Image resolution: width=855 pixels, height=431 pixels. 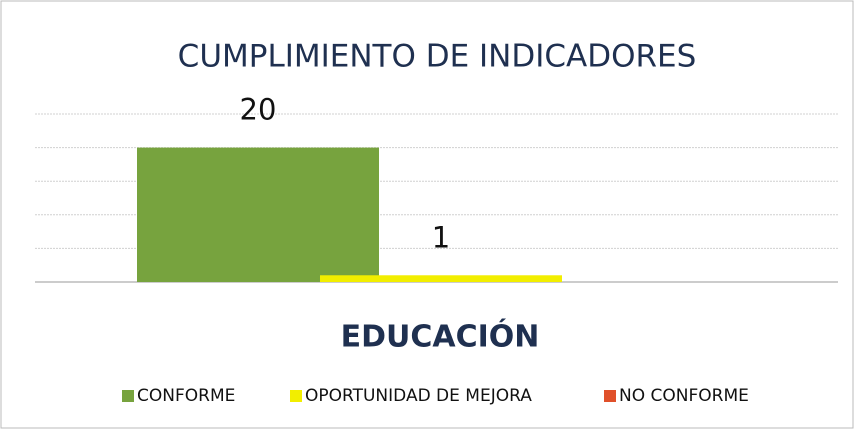 What do you see at coordinates (418, 396) in the screenshot?
I see `legend-label: OPORTUNIDAD DE MEJORA` at bounding box center [418, 396].